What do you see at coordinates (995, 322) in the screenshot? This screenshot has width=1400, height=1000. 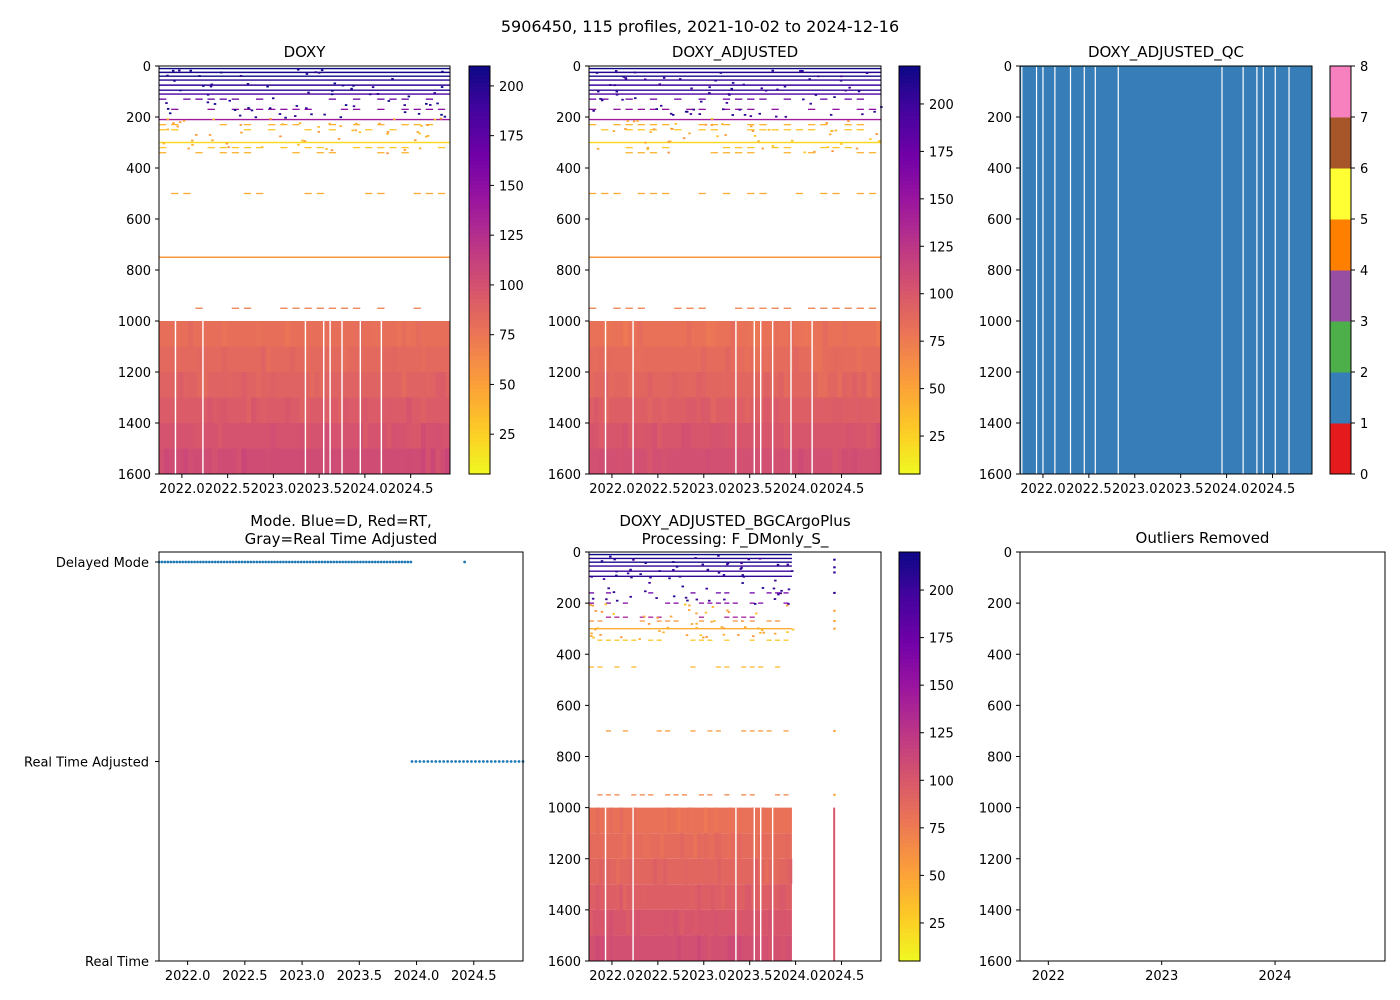 I see `qc-ytick-label: 1000` at bounding box center [995, 322].